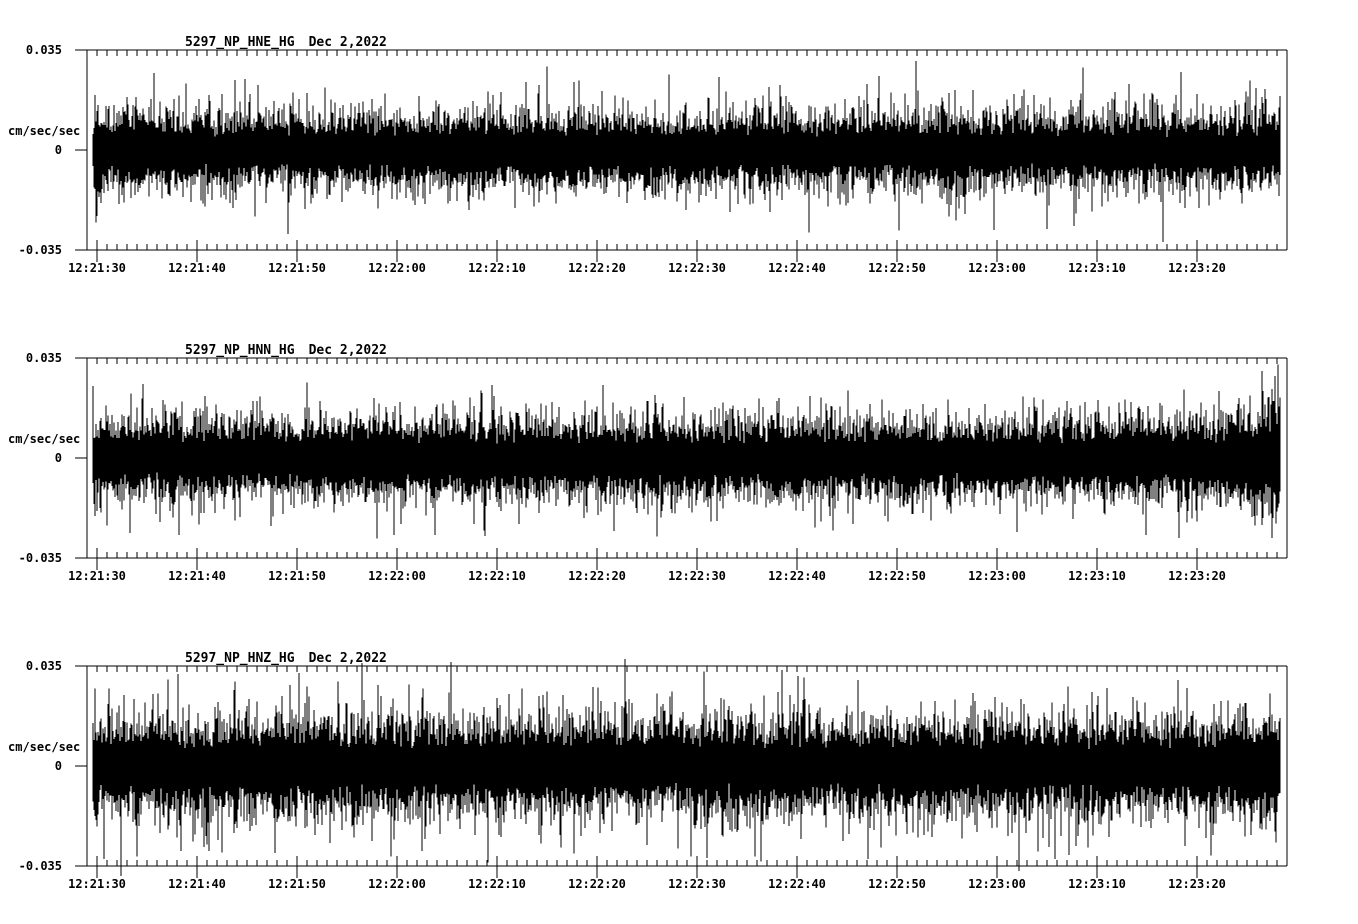  I want to click on trace-title-row: 5297_NP_HNZ_HG Dec 2,2022, so click(286, 659).